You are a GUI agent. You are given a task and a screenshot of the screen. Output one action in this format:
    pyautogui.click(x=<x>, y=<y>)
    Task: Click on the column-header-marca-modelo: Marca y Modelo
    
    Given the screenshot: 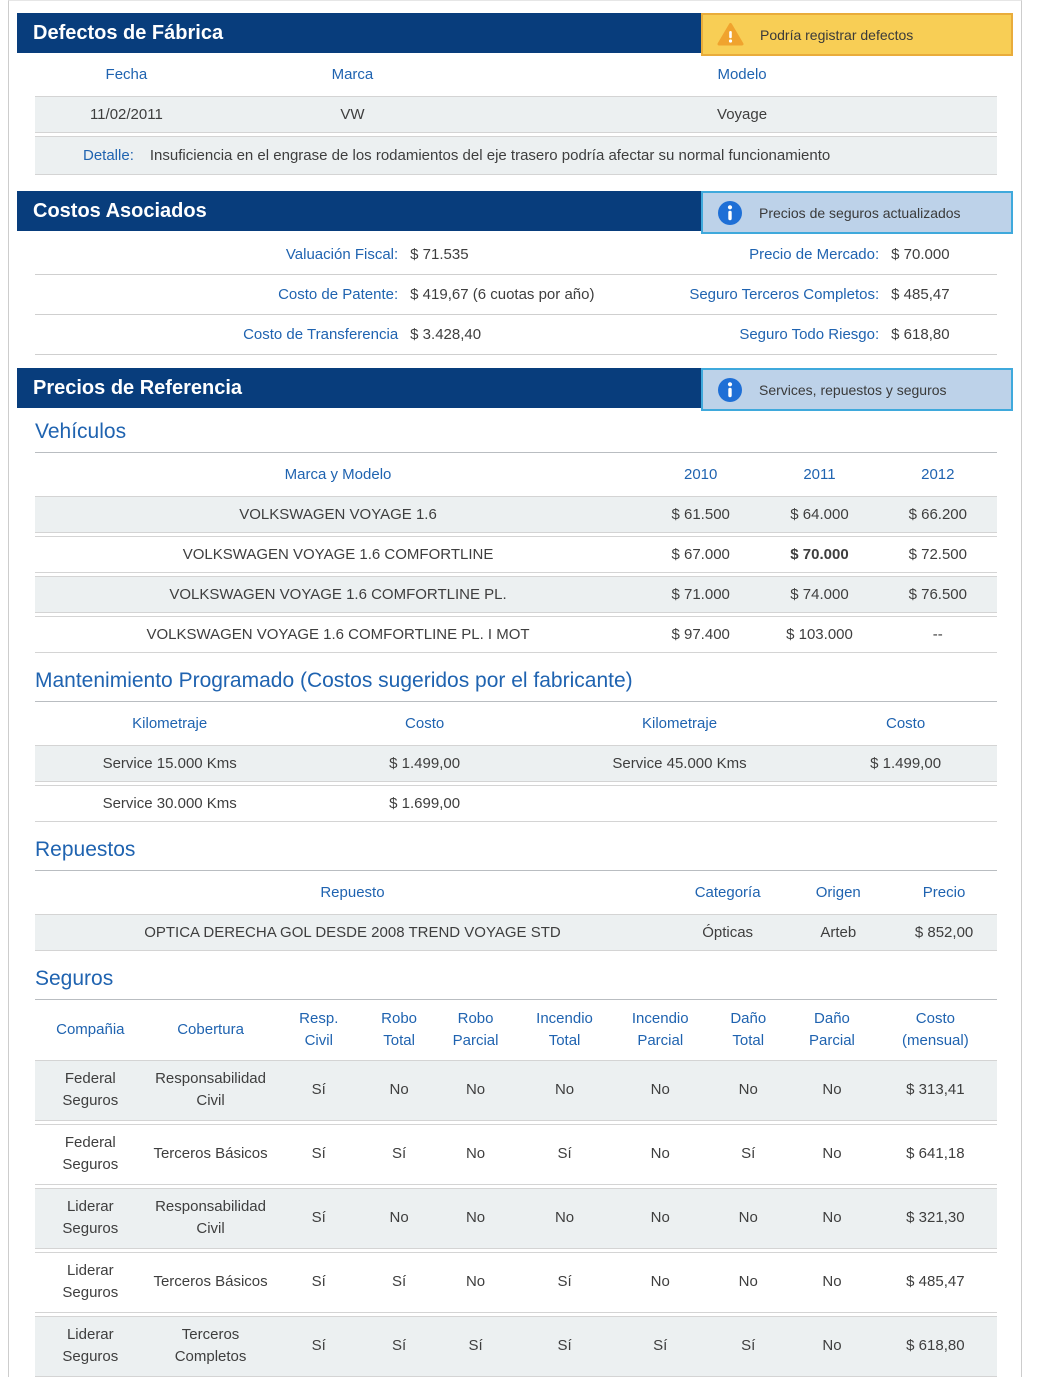 What is the action you would take?
    pyautogui.click(x=338, y=474)
    